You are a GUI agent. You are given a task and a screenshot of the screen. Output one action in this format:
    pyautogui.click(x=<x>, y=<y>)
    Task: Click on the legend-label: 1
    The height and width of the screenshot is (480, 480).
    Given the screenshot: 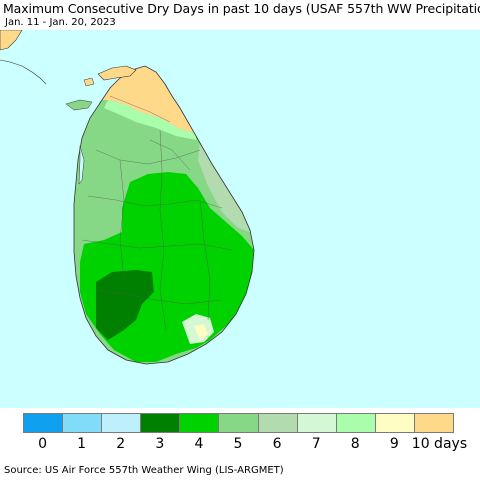 What is the action you would take?
    pyautogui.click(x=82, y=444)
    